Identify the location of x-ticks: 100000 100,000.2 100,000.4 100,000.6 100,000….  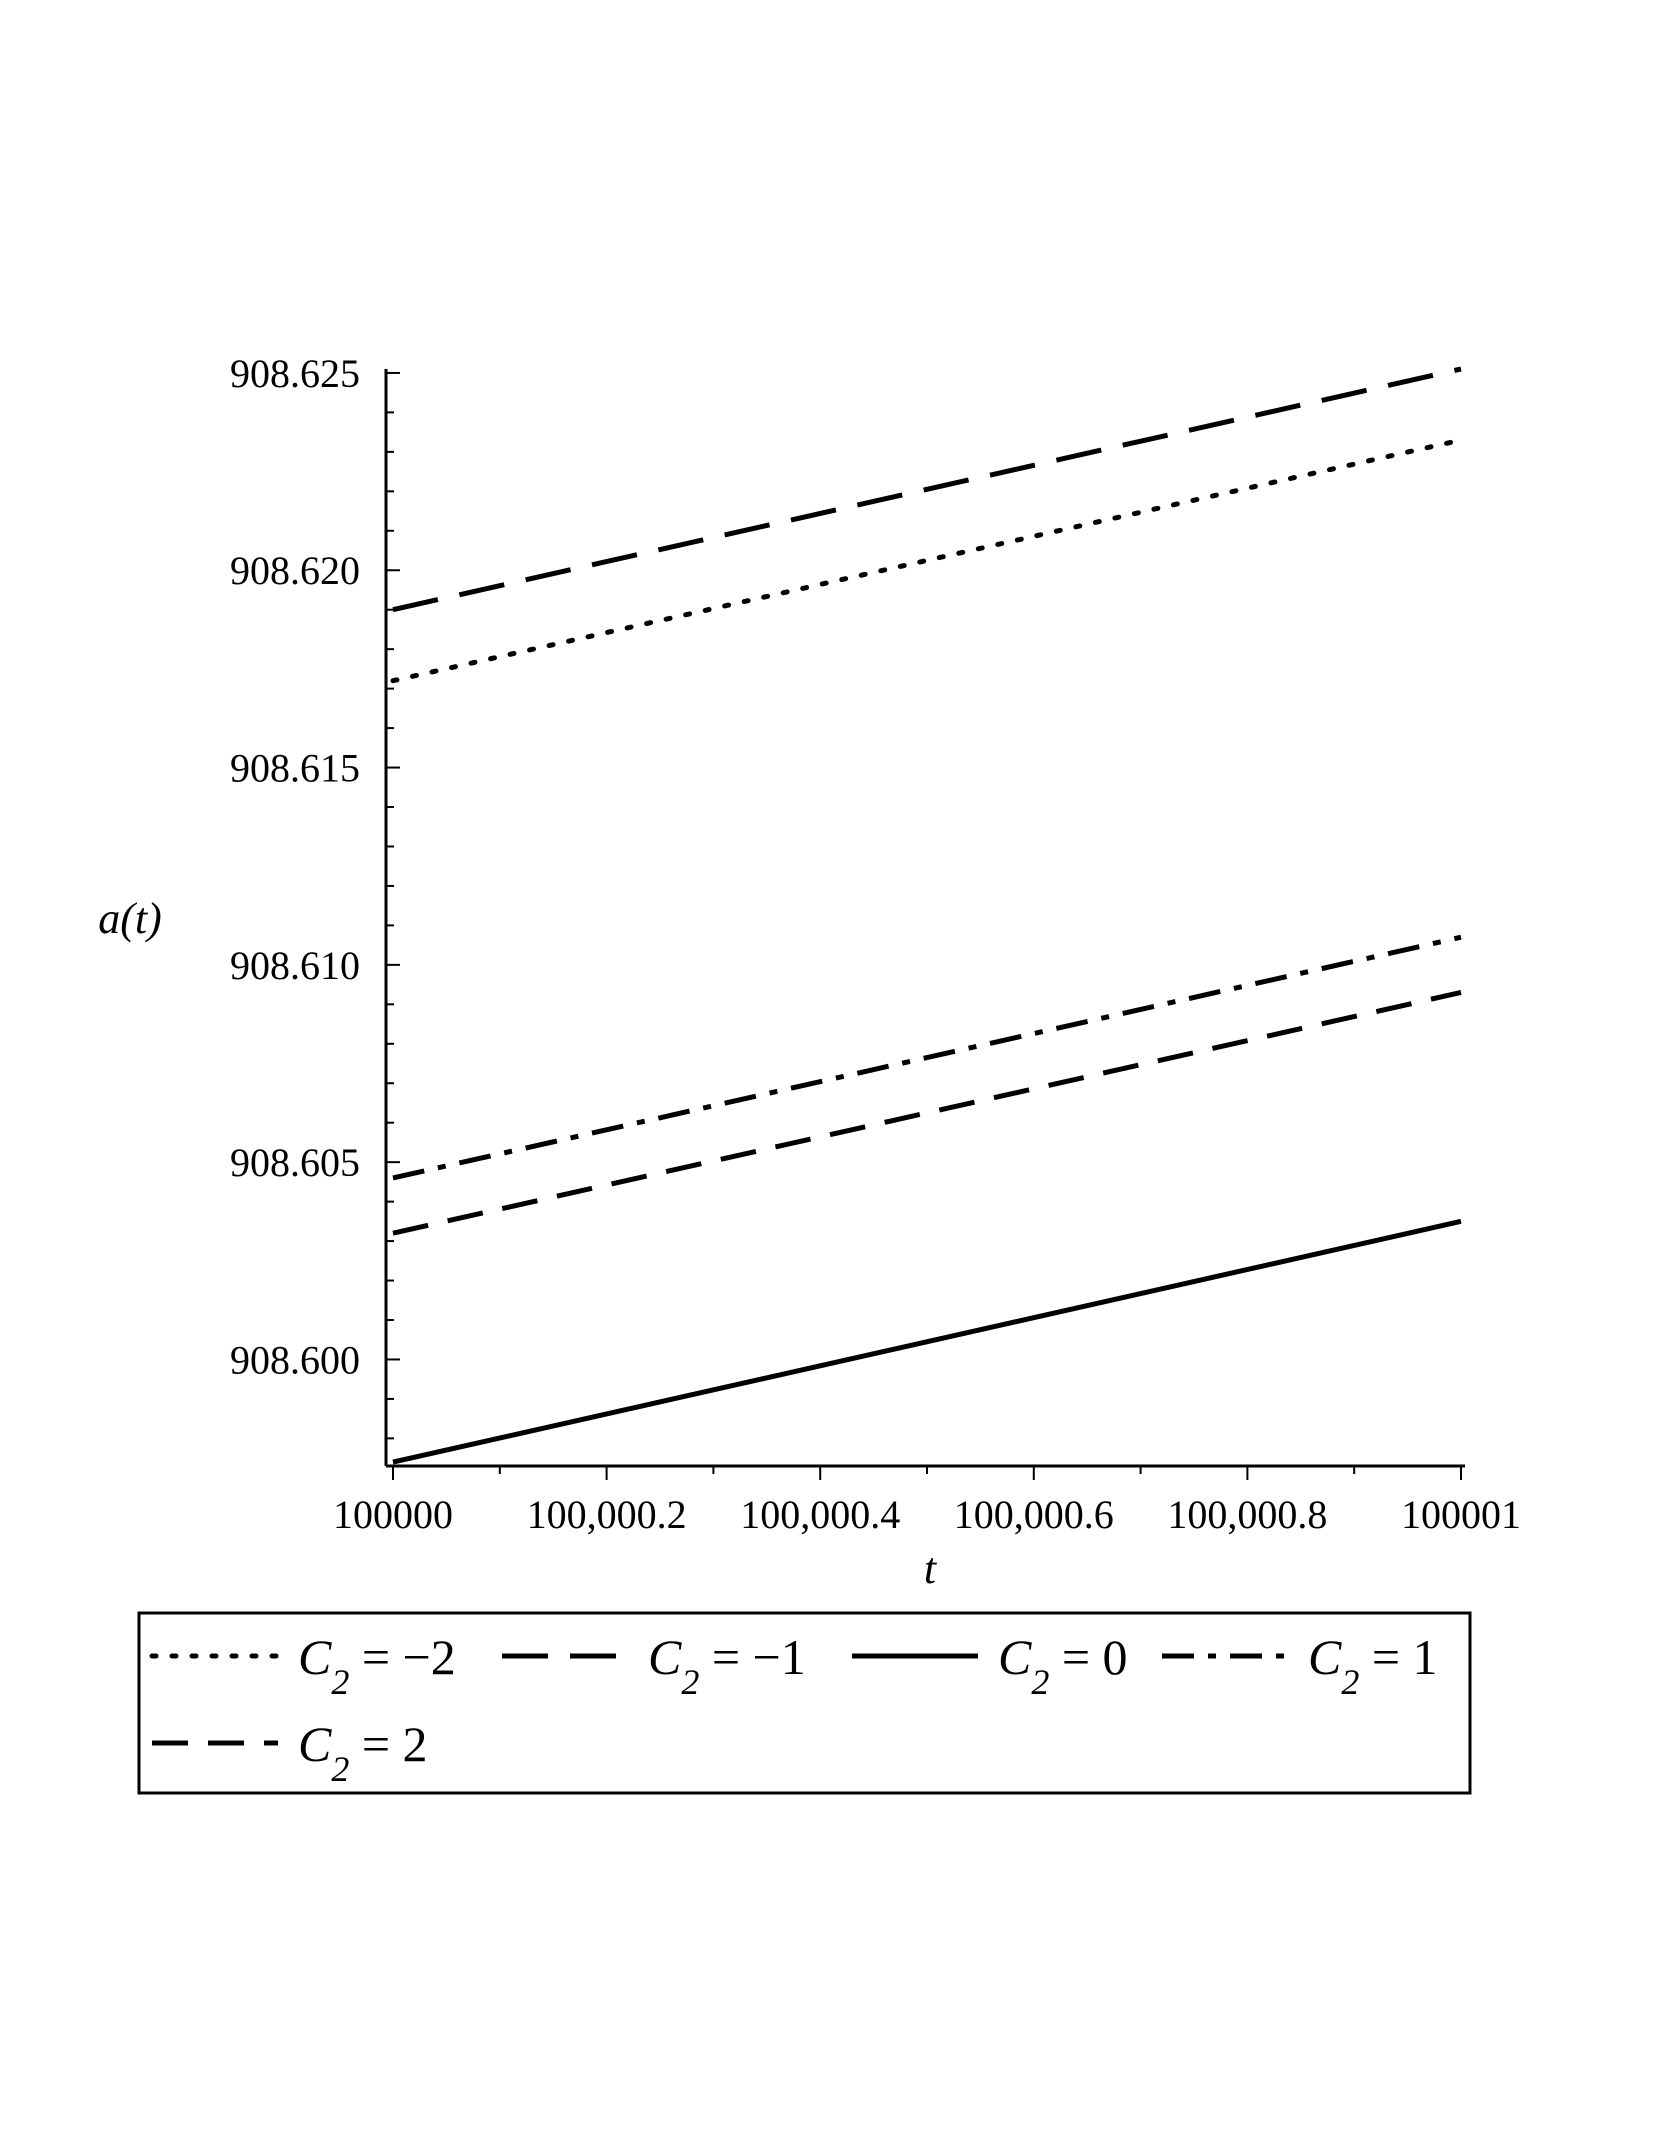
(927, 1501).